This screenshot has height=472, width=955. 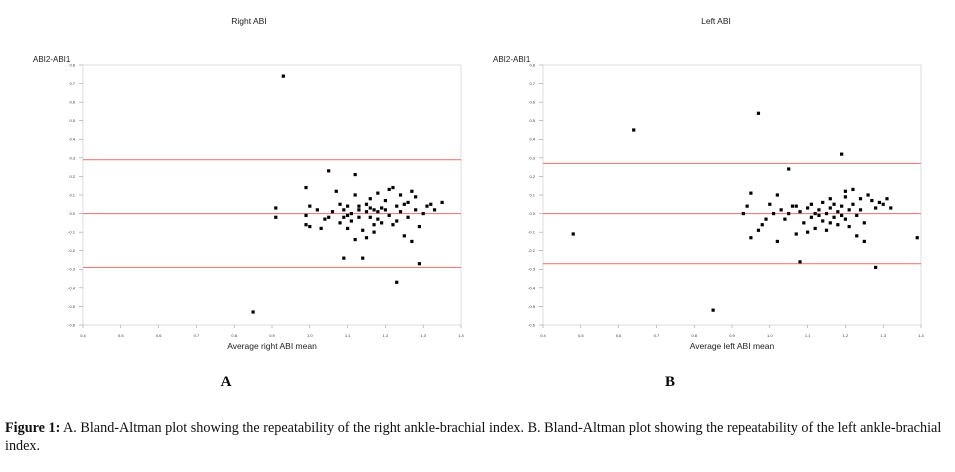 What do you see at coordinates (846, 335) in the screenshot?
I see `x-tick-label: 1.2` at bounding box center [846, 335].